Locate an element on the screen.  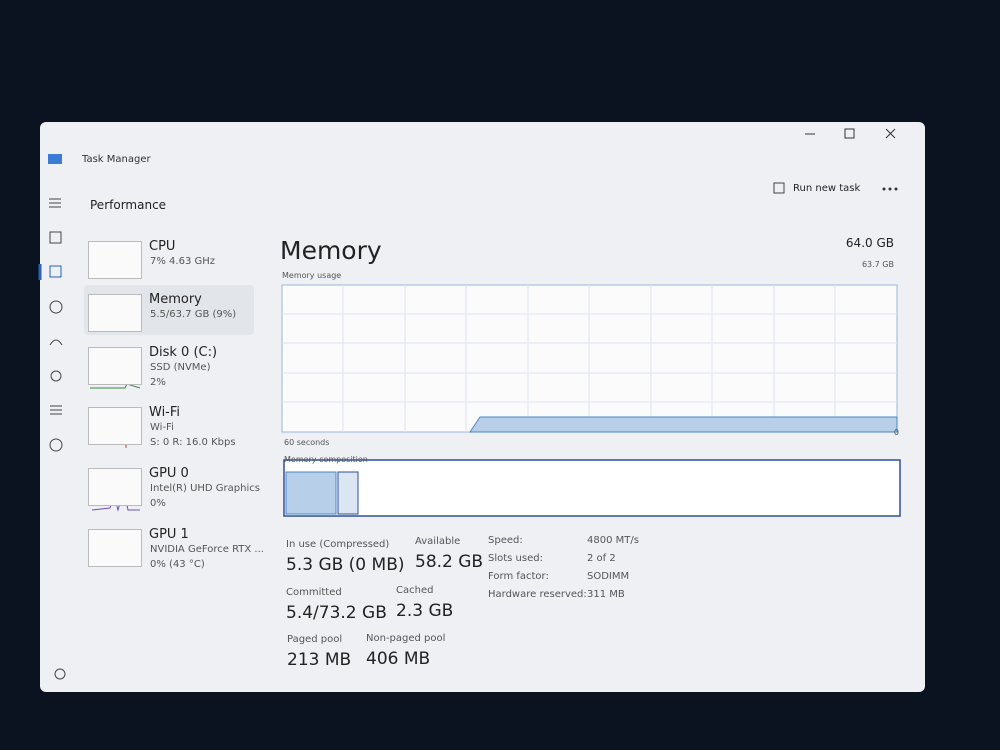
detail-label: Hardware reserved: is located at coordinates (537, 594).